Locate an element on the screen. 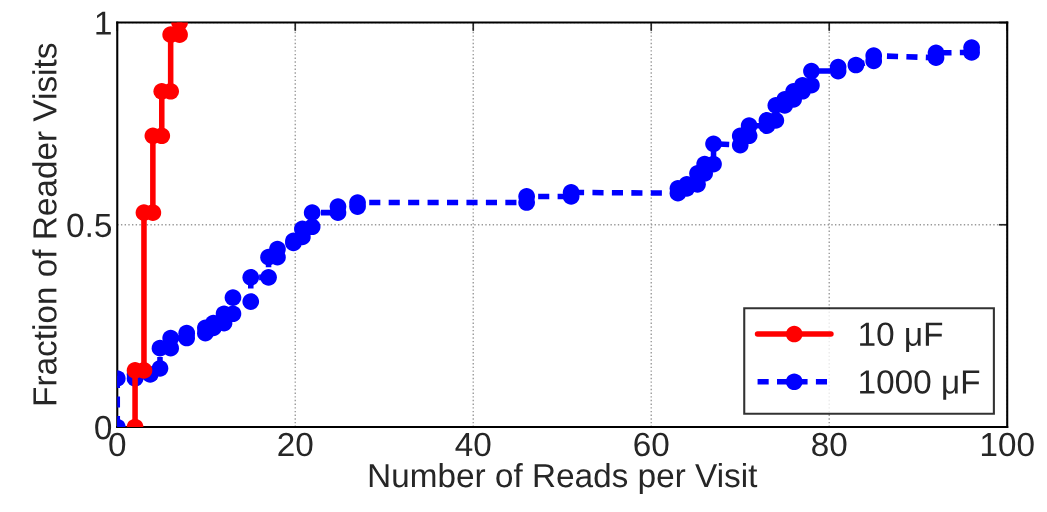 This screenshot has height=512, width=1047. y-tick-label: 0.5 is located at coordinates (89, 225).